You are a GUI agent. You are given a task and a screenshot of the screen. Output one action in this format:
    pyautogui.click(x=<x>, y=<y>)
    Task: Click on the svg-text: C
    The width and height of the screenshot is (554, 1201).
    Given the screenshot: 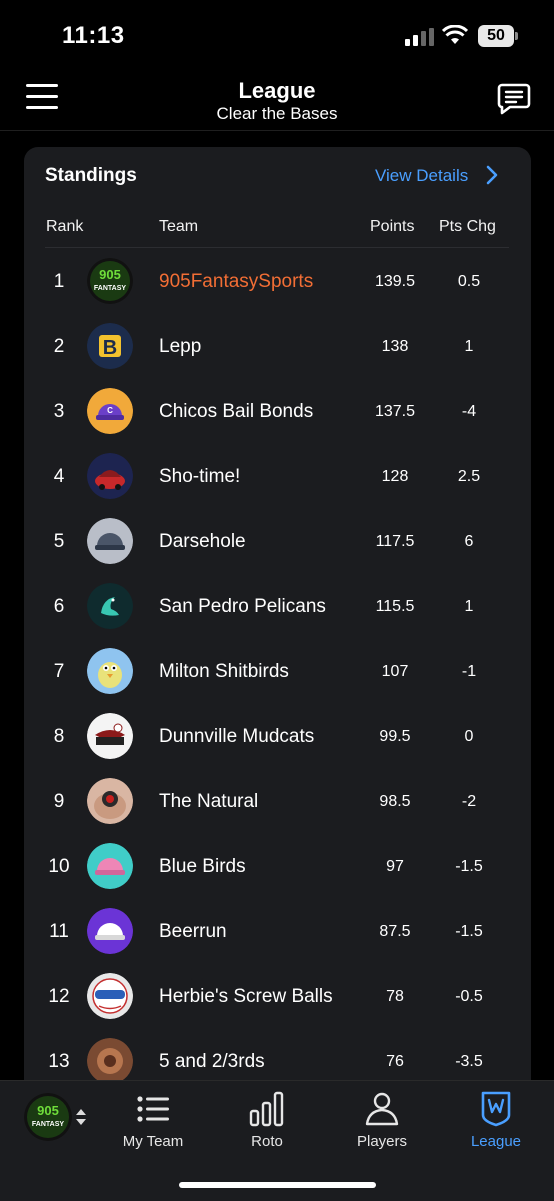 What is the action you would take?
    pyautogui.click(x=110, y=410)
    